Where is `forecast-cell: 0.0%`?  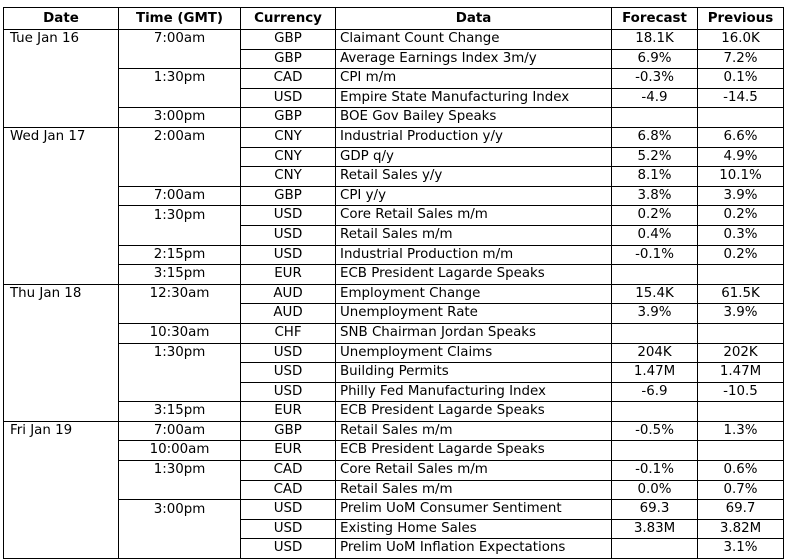
forecast-cell: 0.0% is located at coordinates (654, 490).